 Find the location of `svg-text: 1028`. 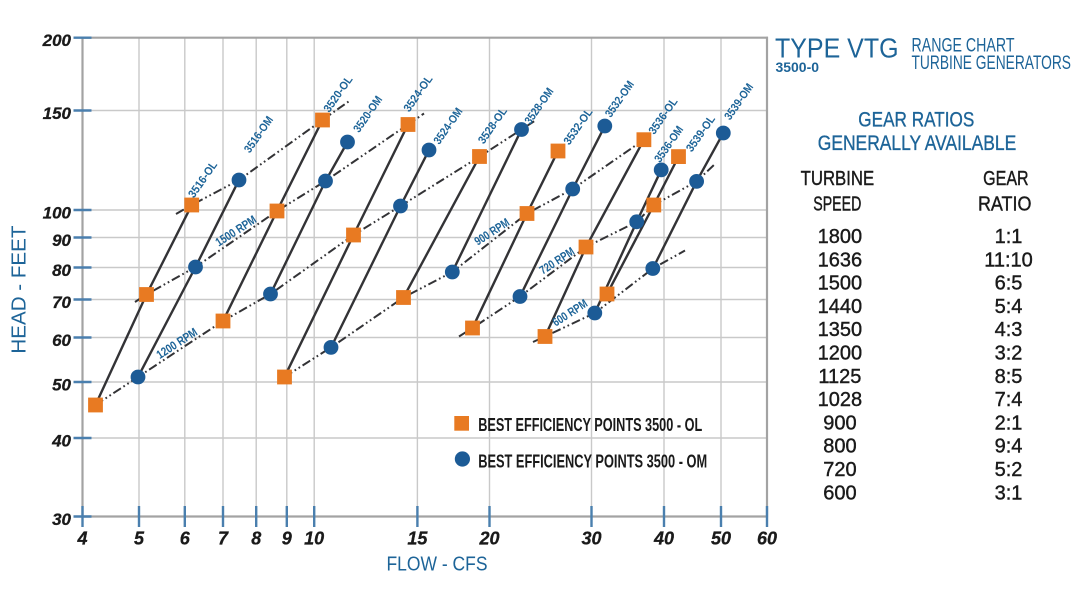

svg-text: 1028 is located at coordinates (840, 400).